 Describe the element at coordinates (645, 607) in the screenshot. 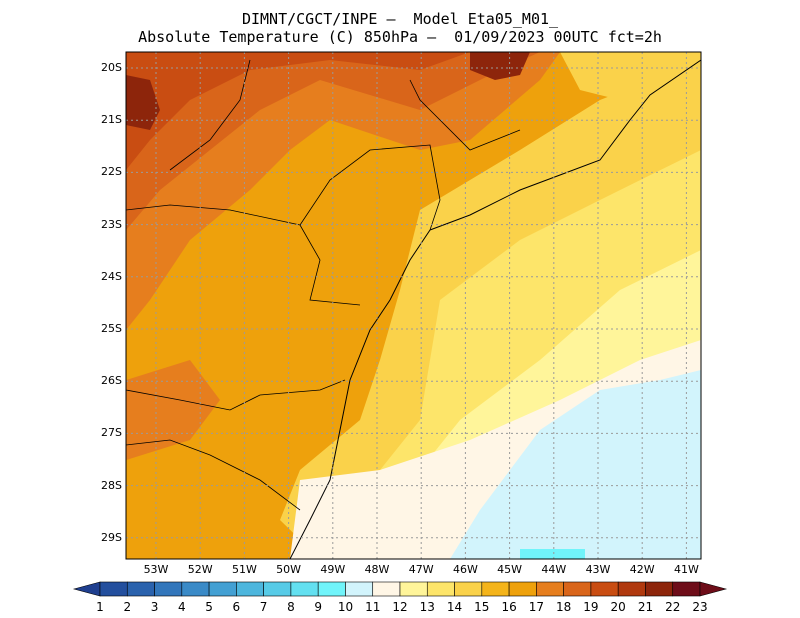

I see `colorbar-label: 21` at that location.